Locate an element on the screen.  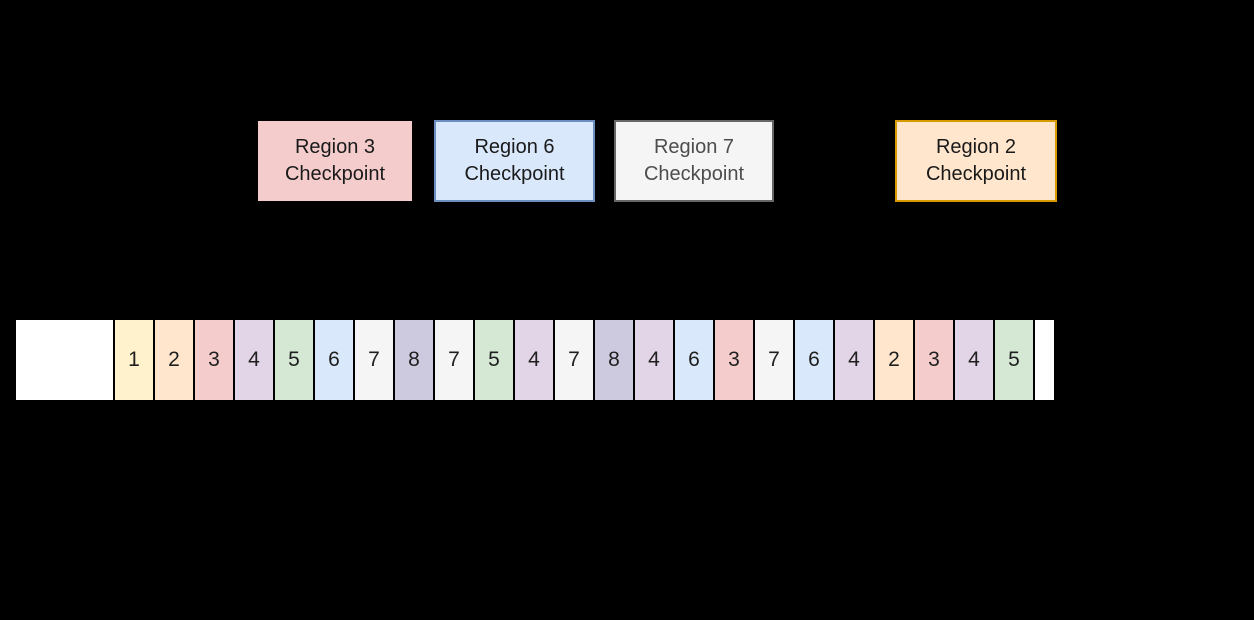
strip-tail-cell is located at coordinates (1044, 360).